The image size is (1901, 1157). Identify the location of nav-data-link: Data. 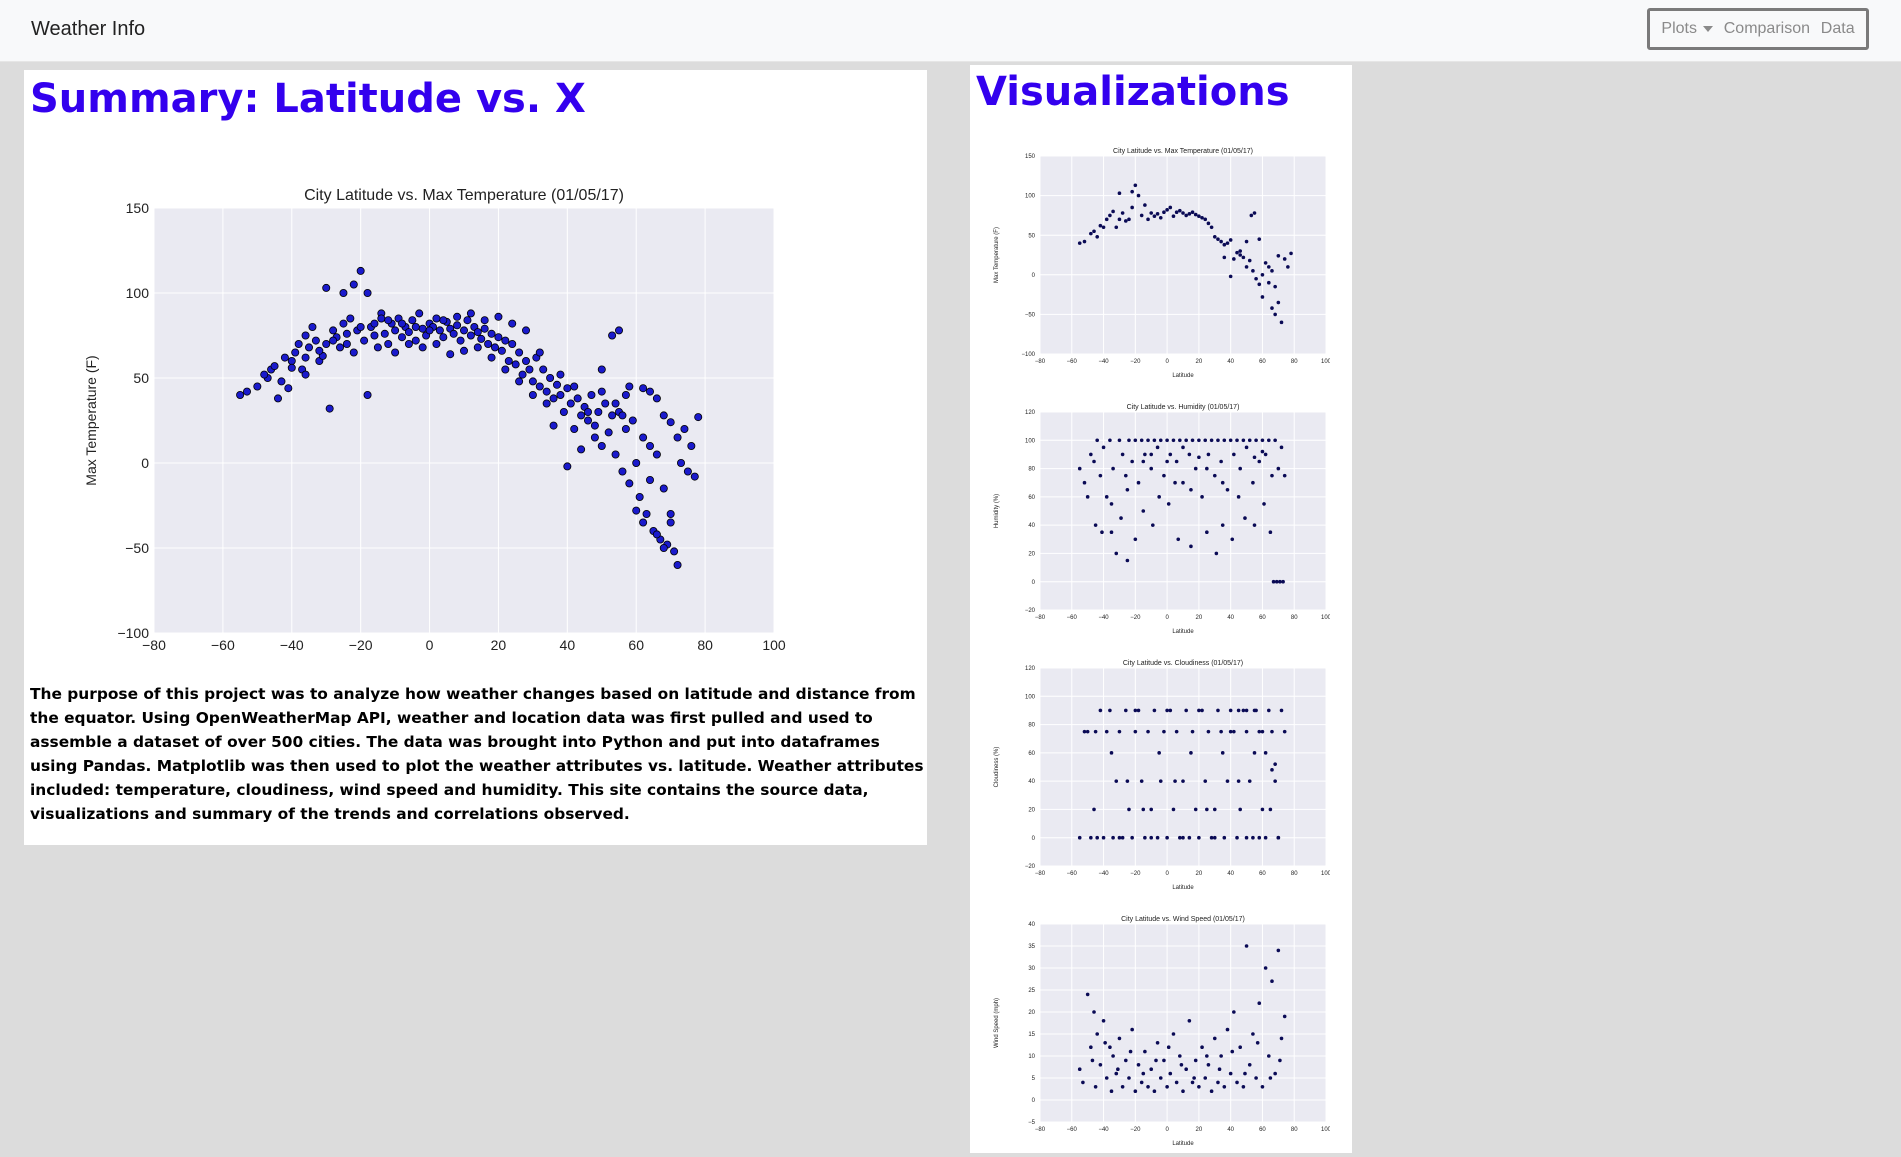
(1837, 28).